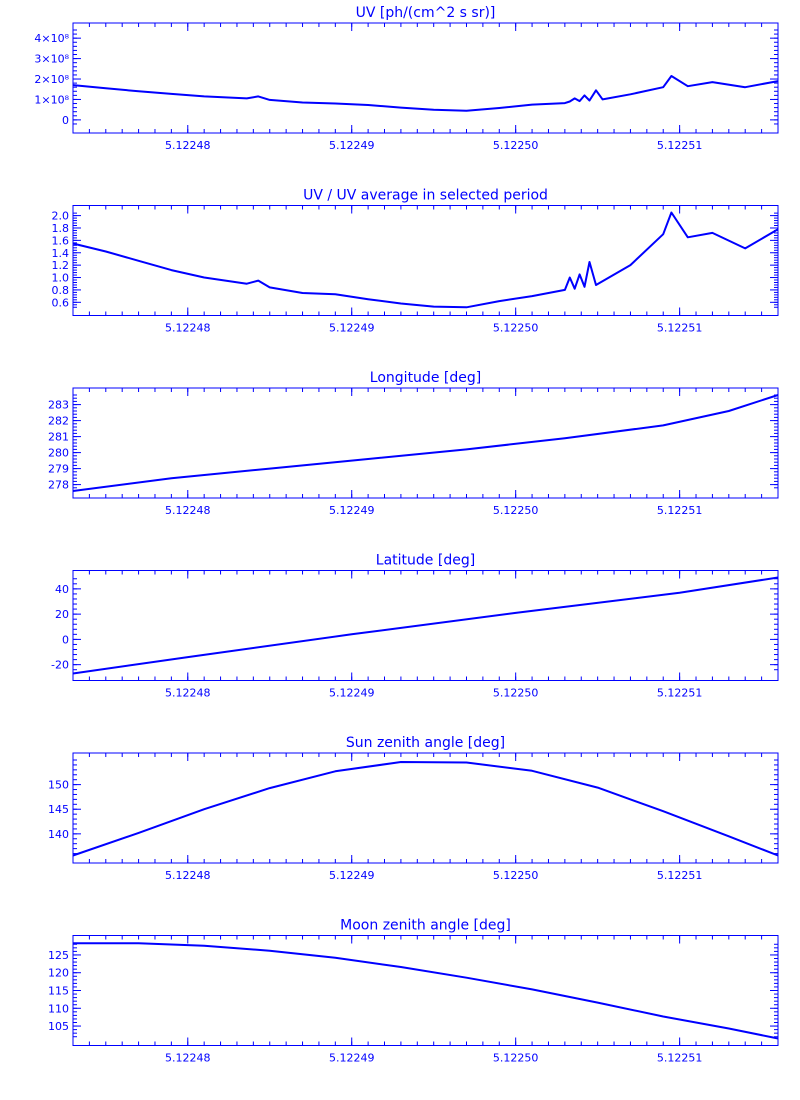  I want to click on y-tick-label: 1.6, so click(61, 240).